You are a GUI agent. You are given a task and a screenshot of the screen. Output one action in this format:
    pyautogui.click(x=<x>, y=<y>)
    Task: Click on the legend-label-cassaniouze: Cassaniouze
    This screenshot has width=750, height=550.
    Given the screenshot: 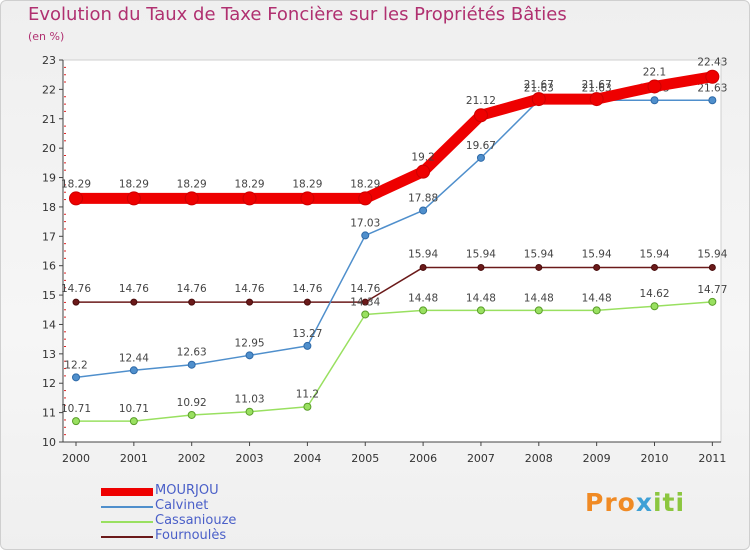 What is the action you would take?
    pyautogui.click(x=196, y=520)
    